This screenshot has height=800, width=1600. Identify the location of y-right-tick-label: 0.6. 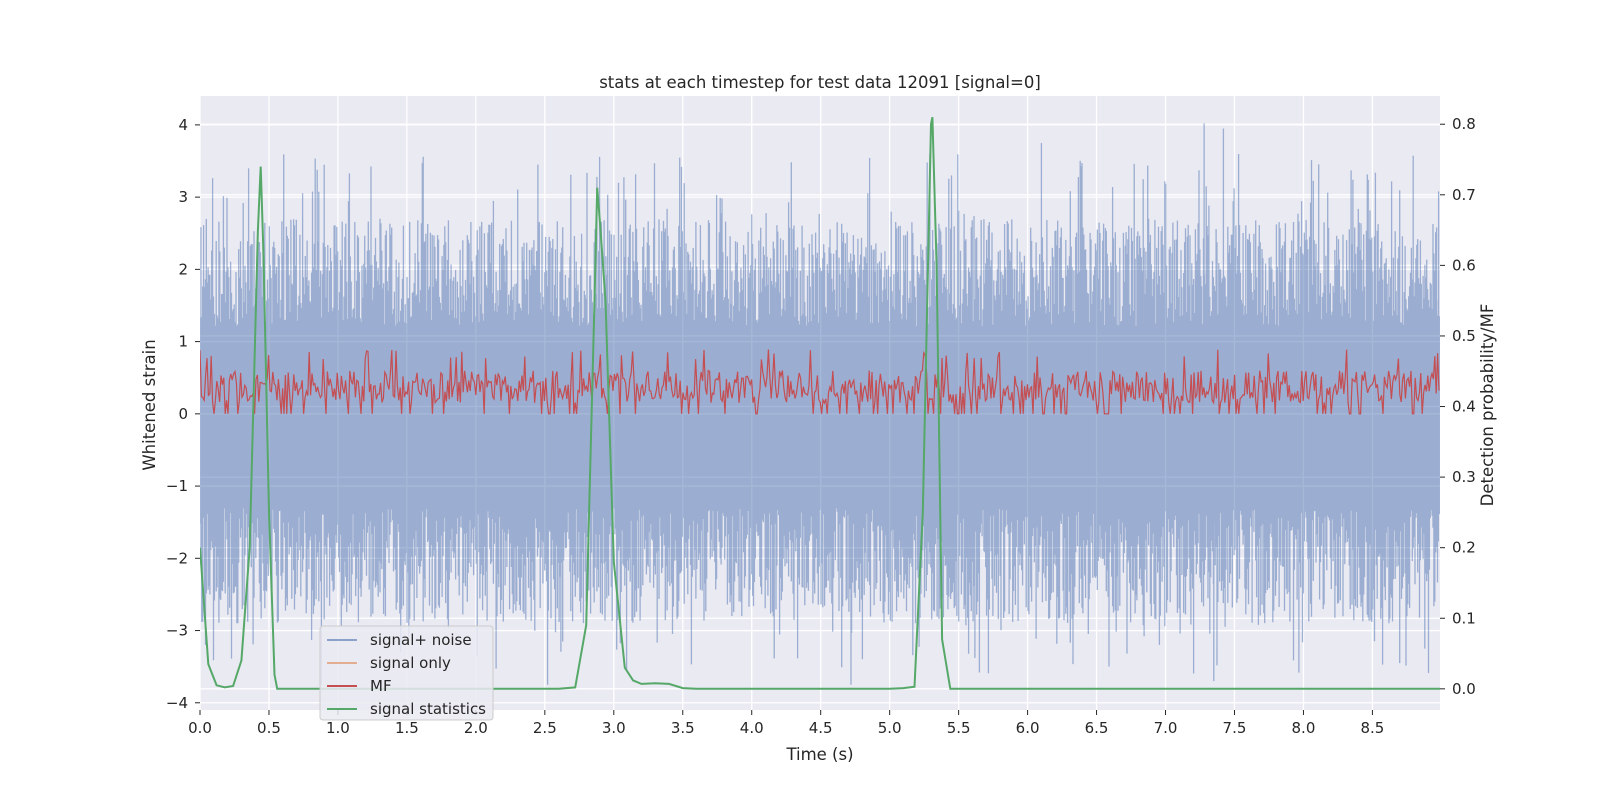
(1464, 265).